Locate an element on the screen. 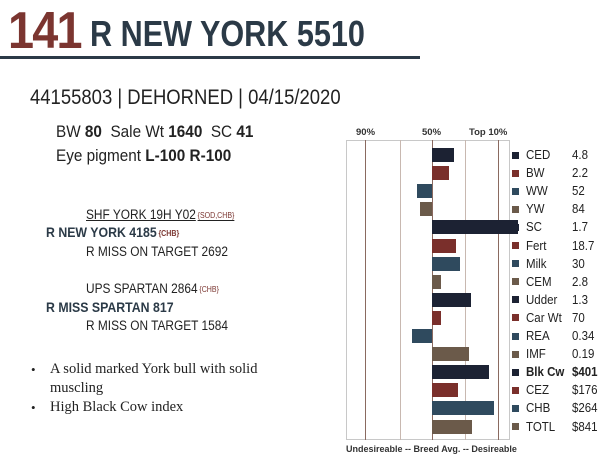  trait-row-cez: CEZ $176 is located at coordinates (554, 390).